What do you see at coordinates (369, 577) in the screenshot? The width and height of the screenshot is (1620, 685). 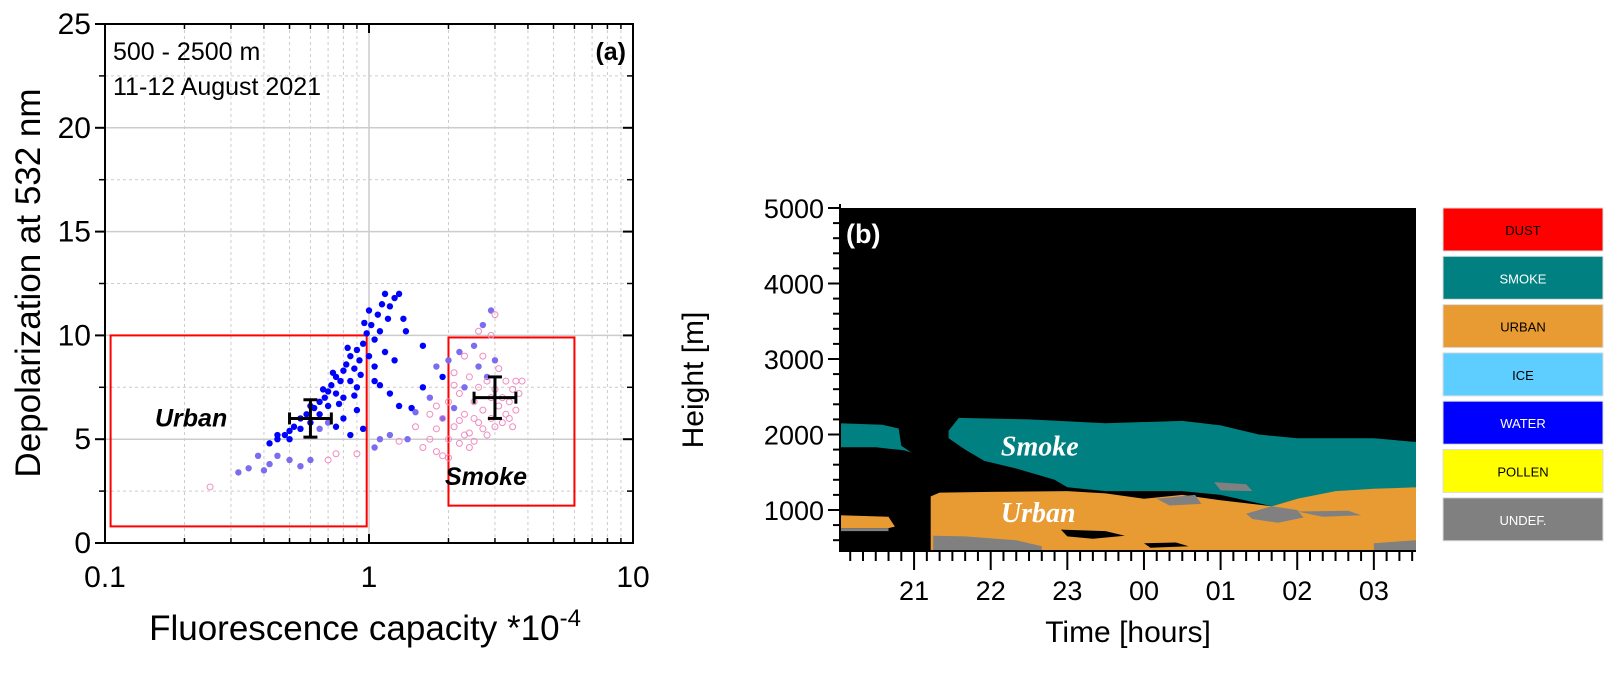 I see `a-x-tick-label: 1` at bounding box center [369, 577].